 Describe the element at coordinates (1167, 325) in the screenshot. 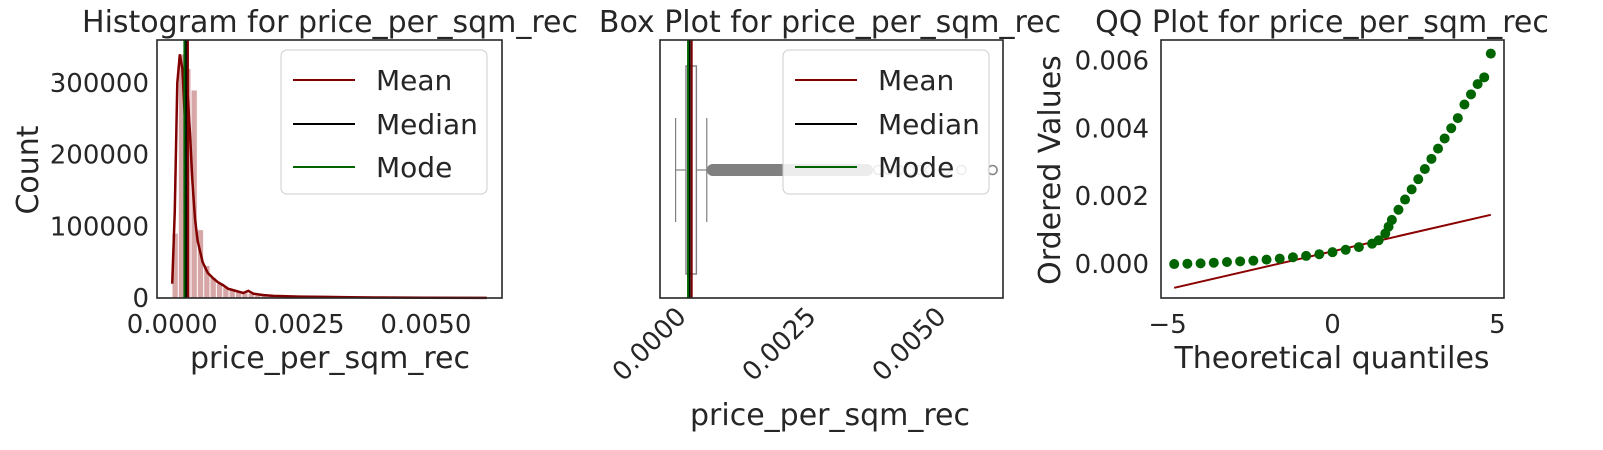

I see `qqplot-x-tick-label: −5` at that location.